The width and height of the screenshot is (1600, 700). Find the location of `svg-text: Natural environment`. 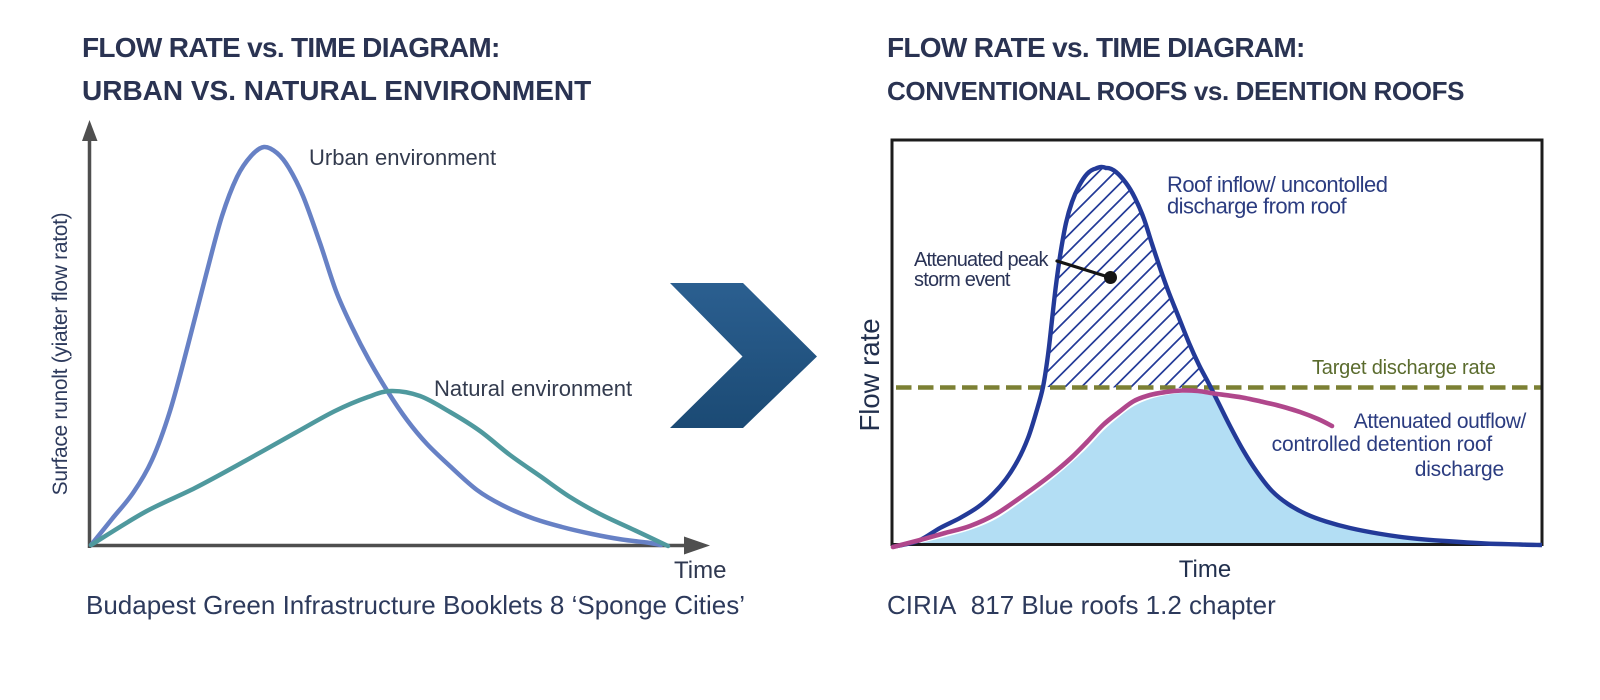

svg-text: Natural environment is located at coordinates (533, 388).